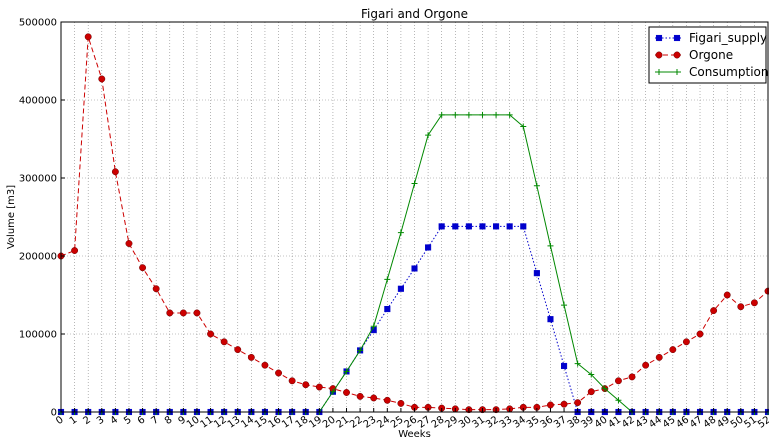 The width and height of the screenshot is (769, 439). I want to click on legend-label-consumption: Consumption, so click(728, 72).